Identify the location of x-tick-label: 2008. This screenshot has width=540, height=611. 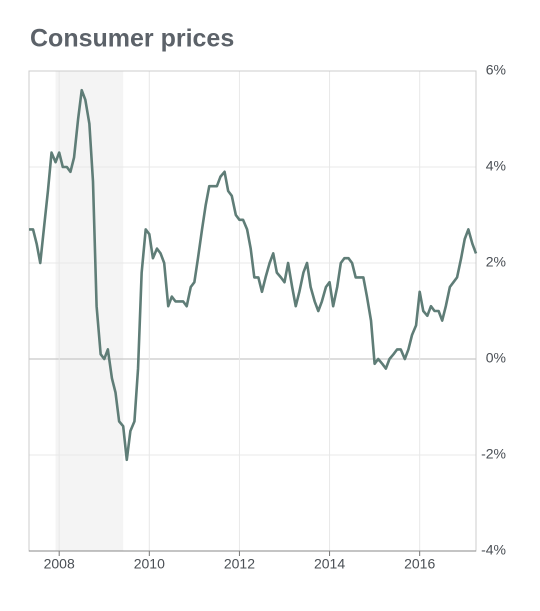
(59, 564).